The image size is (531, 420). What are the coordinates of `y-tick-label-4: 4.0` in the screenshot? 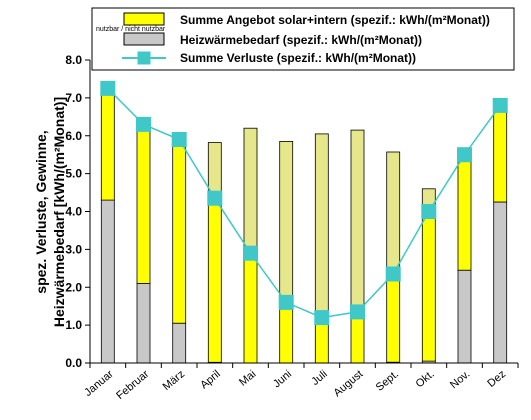 It's located at (73, 212).